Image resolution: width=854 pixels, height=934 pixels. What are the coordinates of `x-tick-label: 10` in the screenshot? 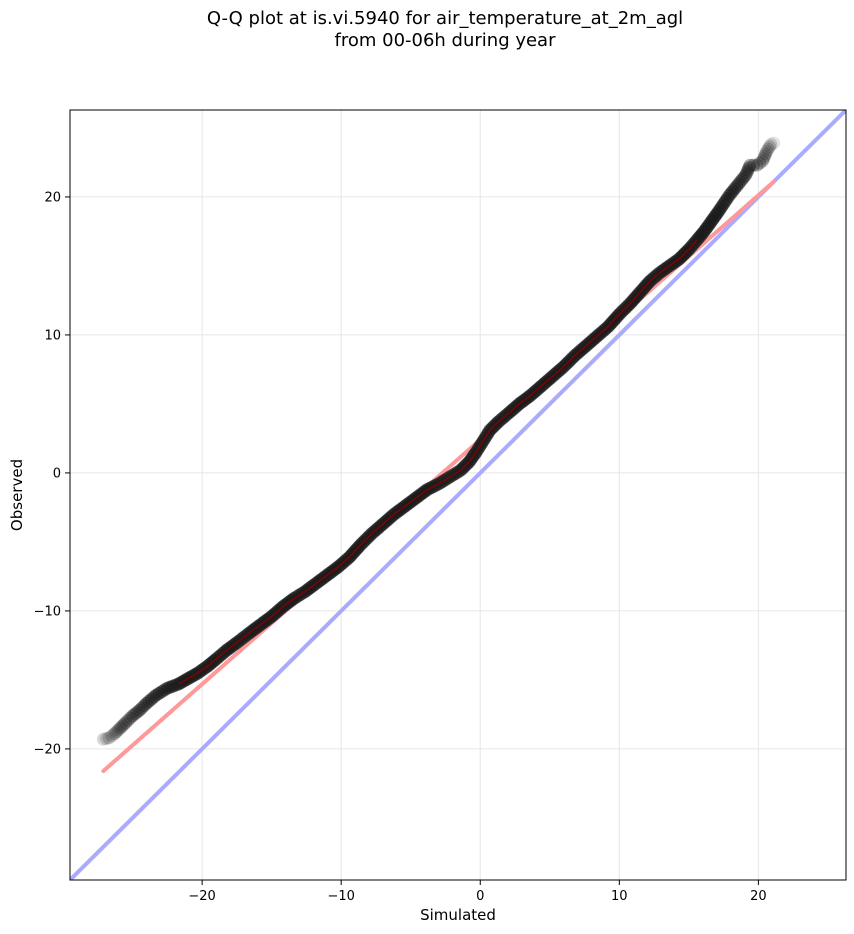 It's located at (619, 896).